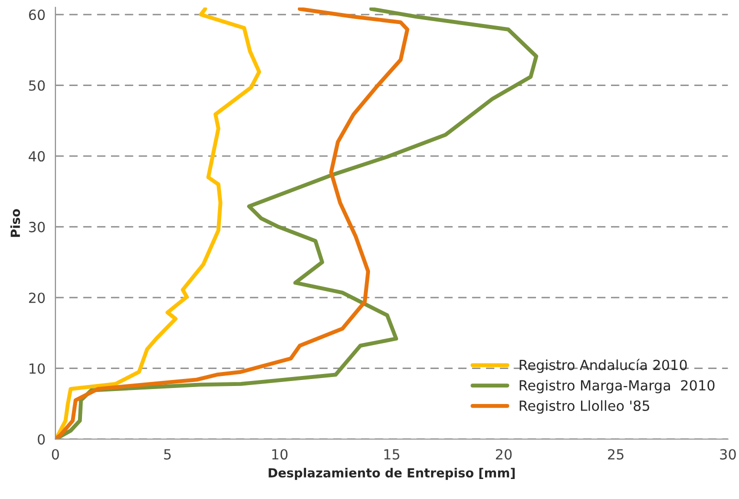 The width and height of the screenshot is (739, 499). What do you see at coordinates (603, 365) in the screenshot?
I see `legend-label: Registro Andalucía 2010` at bounding box center [603, 365].